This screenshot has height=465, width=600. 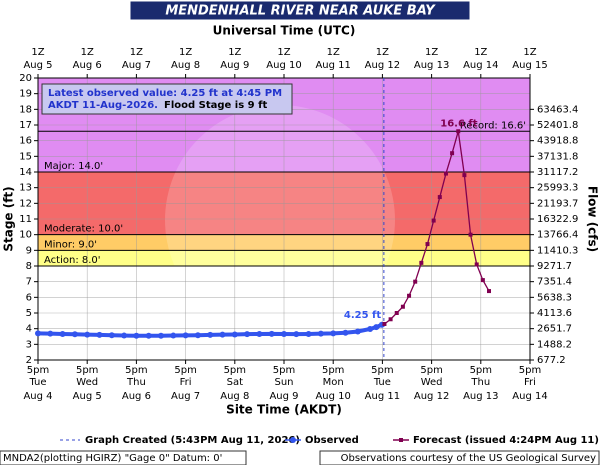 What do you see at coordinates (529, 65) in the screenshot?
I see `top-tick-label: Aug 15` at bounding box center [529, 65].